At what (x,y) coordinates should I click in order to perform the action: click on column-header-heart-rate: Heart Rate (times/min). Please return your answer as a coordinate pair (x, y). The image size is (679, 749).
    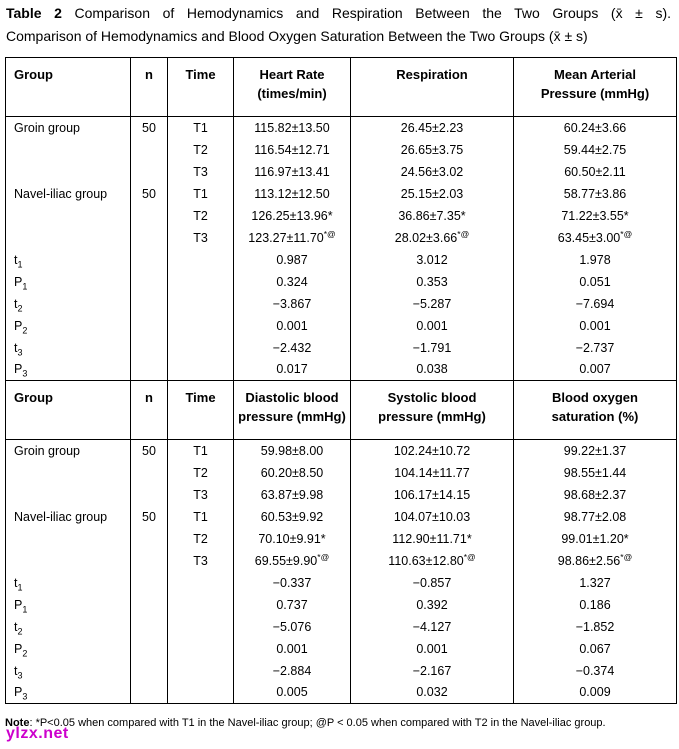
    Looking at the image, I should click on (292, 87).